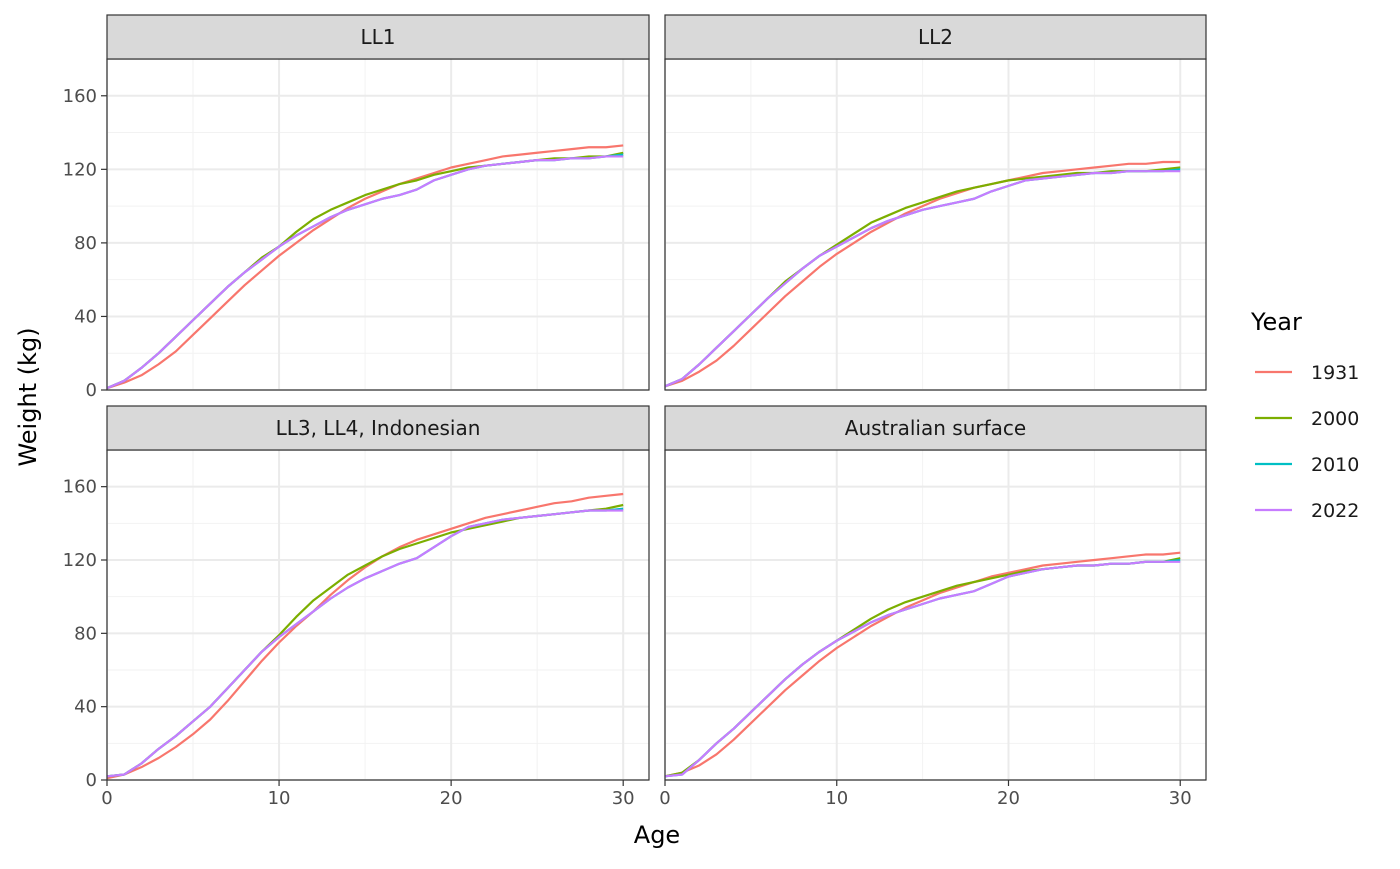 The height and width of the screenshot is (869, 1400). I want to click on legend-label: 2010, so click(1335, 465).